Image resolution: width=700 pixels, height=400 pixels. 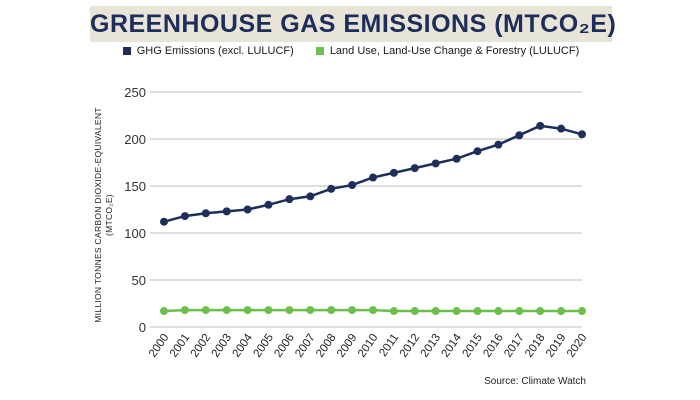 I want to click on x-tick-label: 2006, so click(x=284, y=346).